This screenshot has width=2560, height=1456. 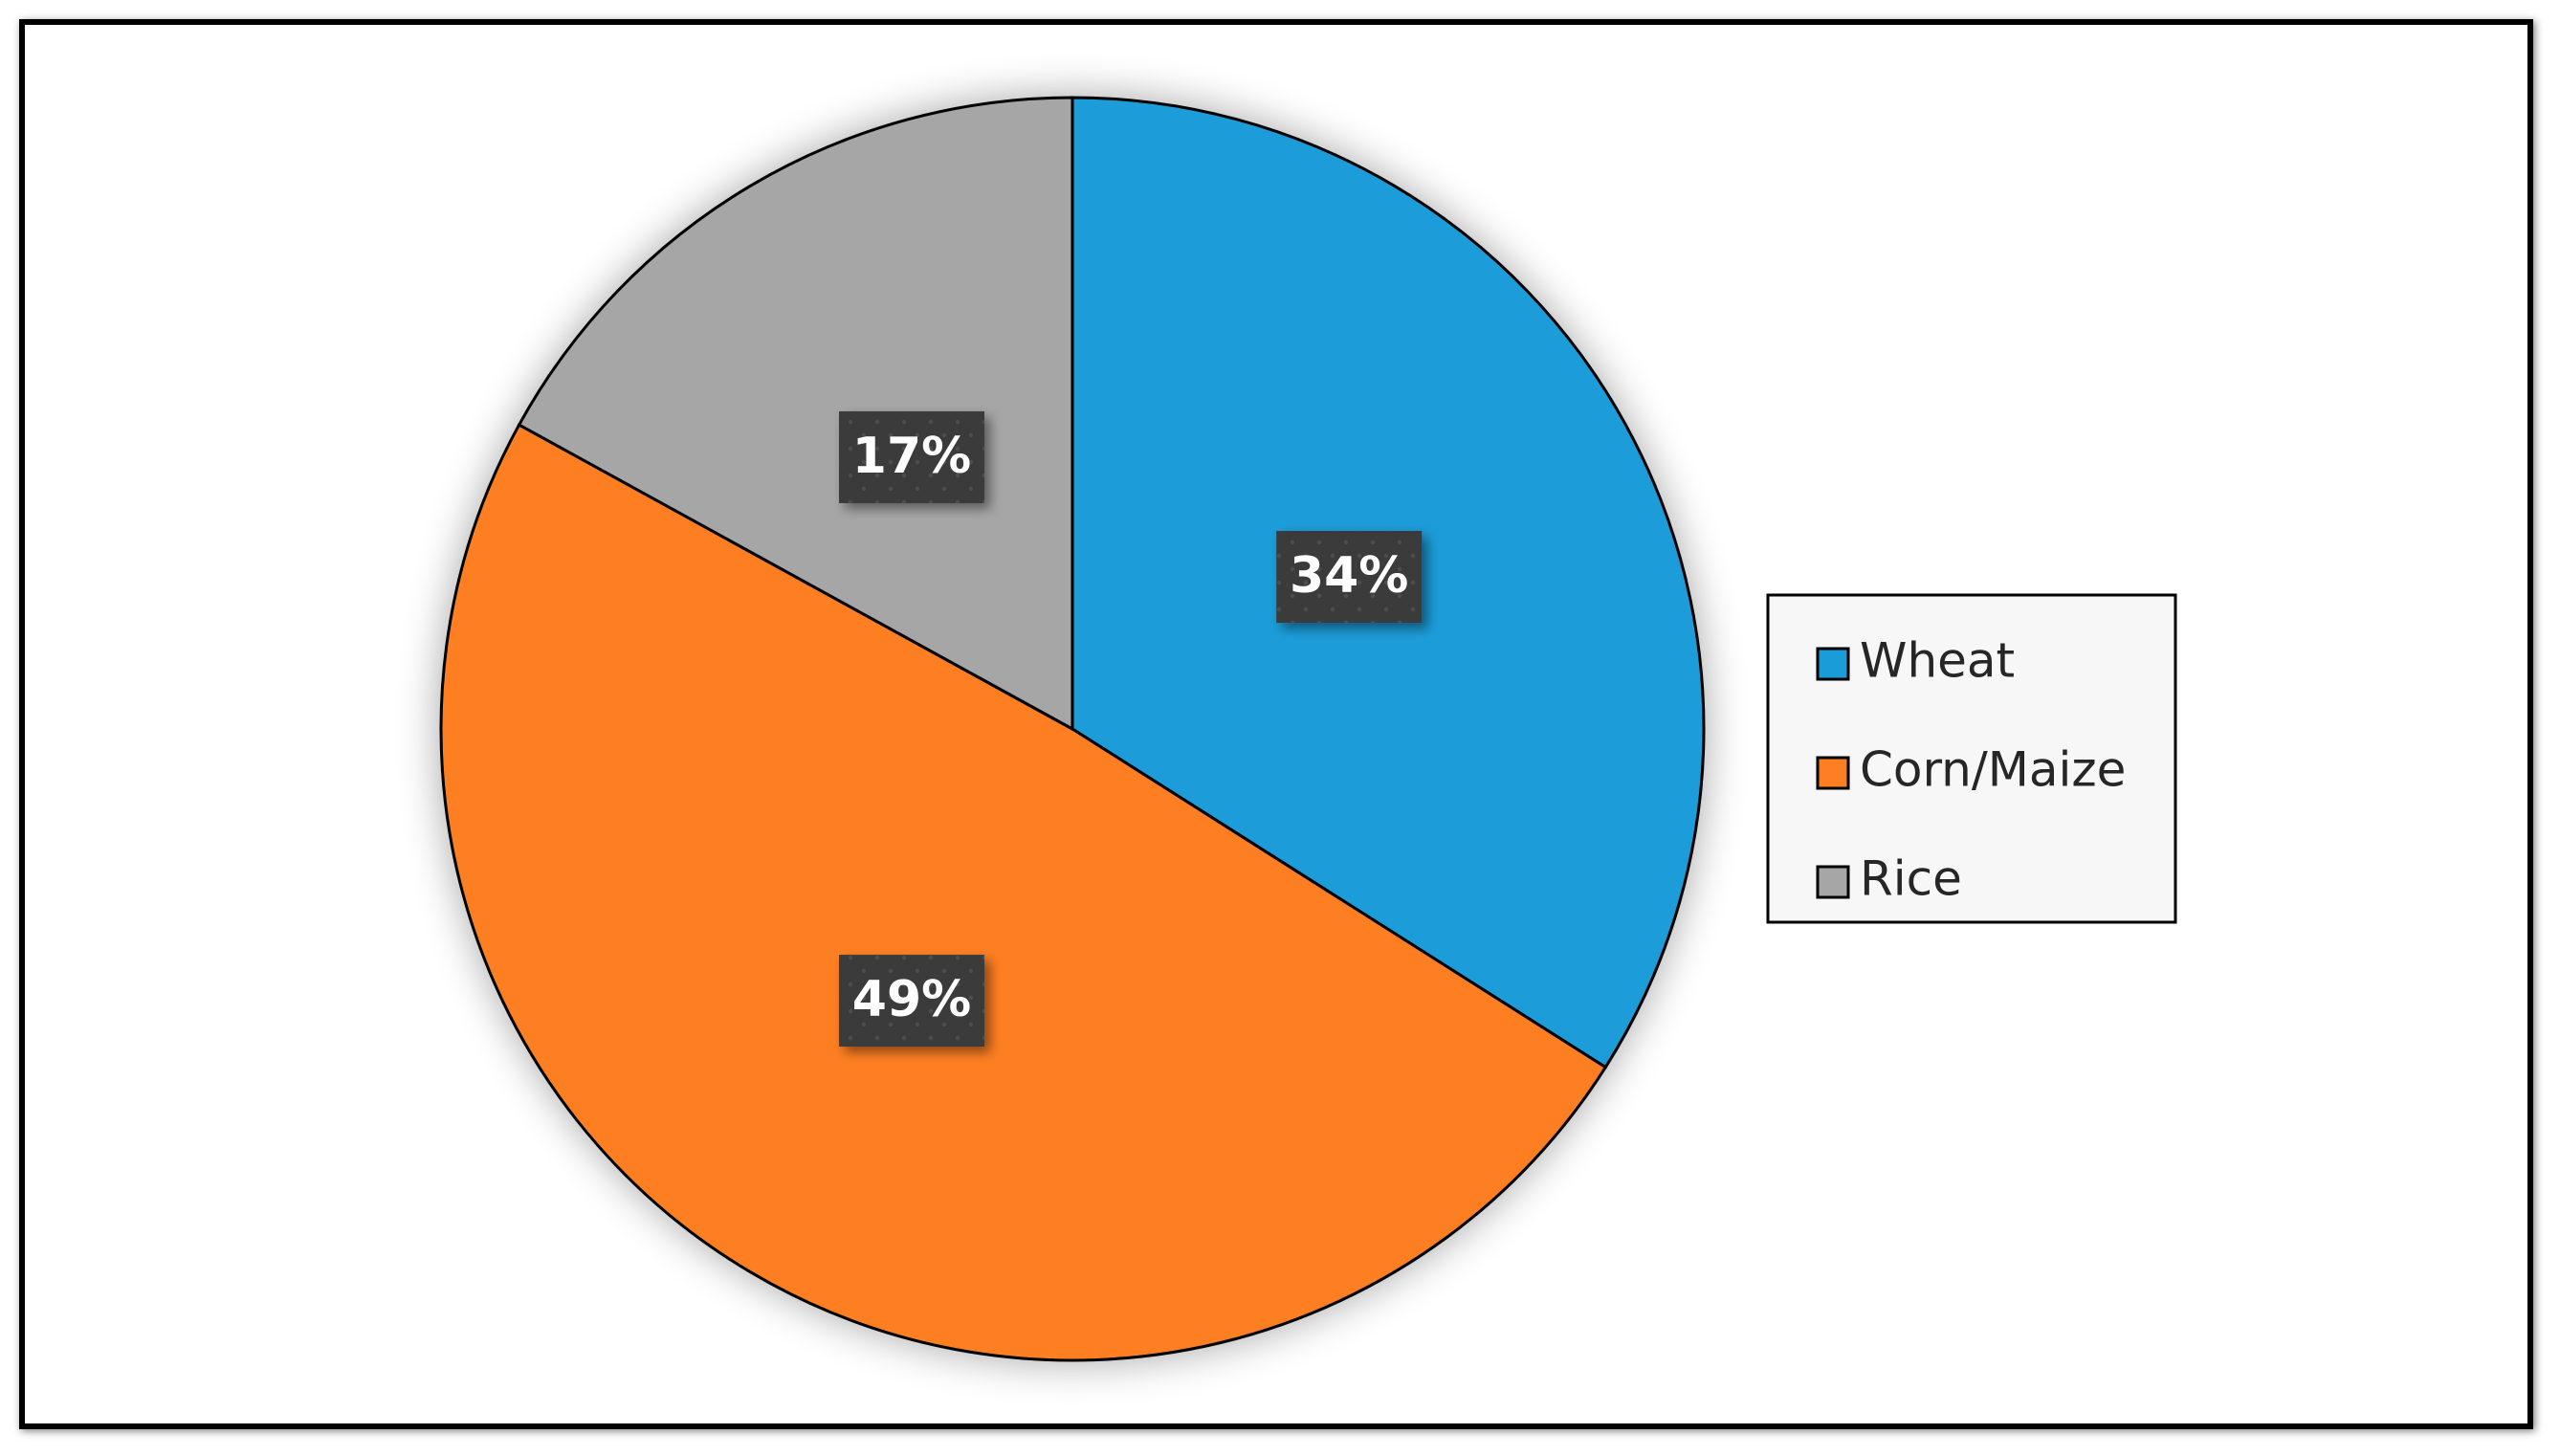 I want to click on data-label-rice: 17%, so click(x=912, y=457).